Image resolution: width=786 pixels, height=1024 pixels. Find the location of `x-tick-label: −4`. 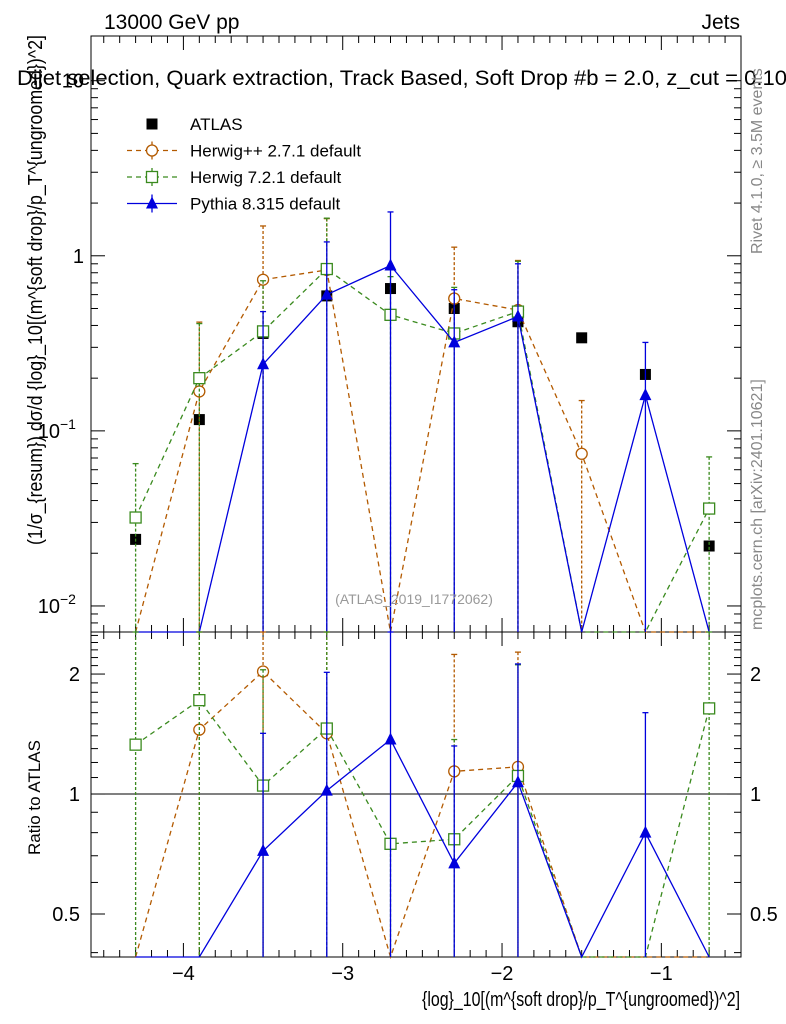

x-tick-label: −4 is located at coordinates (183, 974).